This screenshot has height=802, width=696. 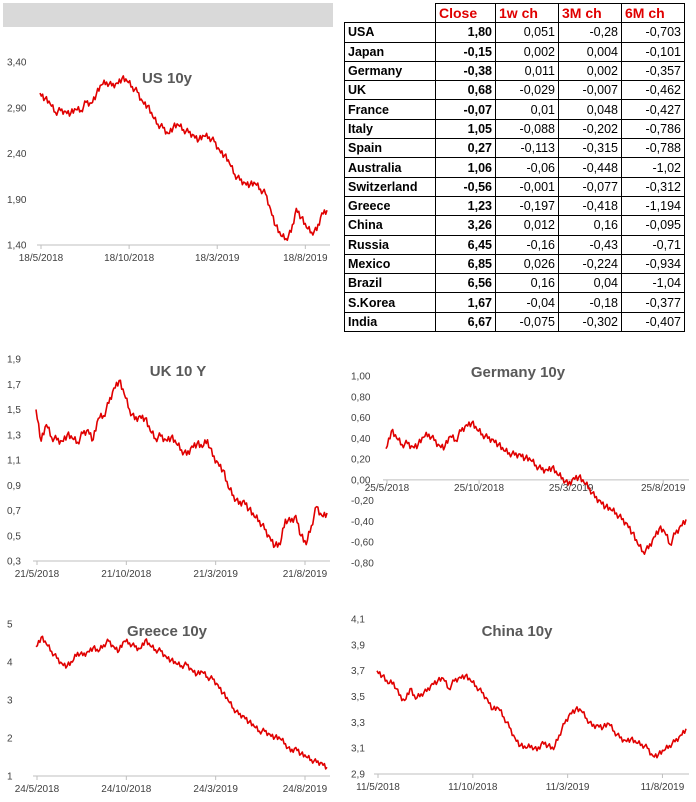 What do you see at coordinates (390, 283) in the screenshot?
I see `cell-country: Brazil` at bounding box center [390, 283].